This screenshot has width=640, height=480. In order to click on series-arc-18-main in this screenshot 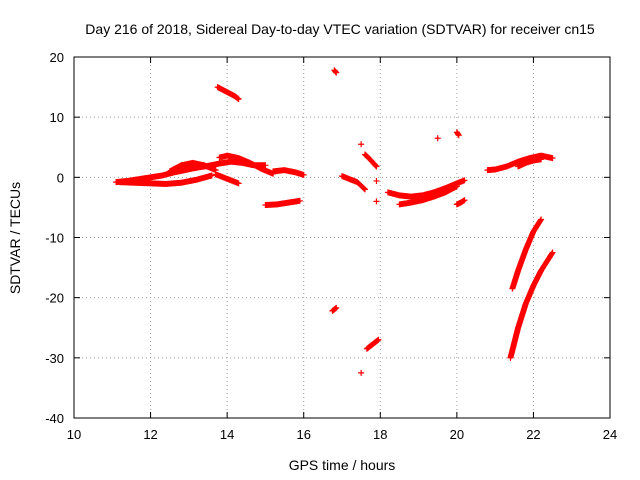, I will do `click(426, 188)`.